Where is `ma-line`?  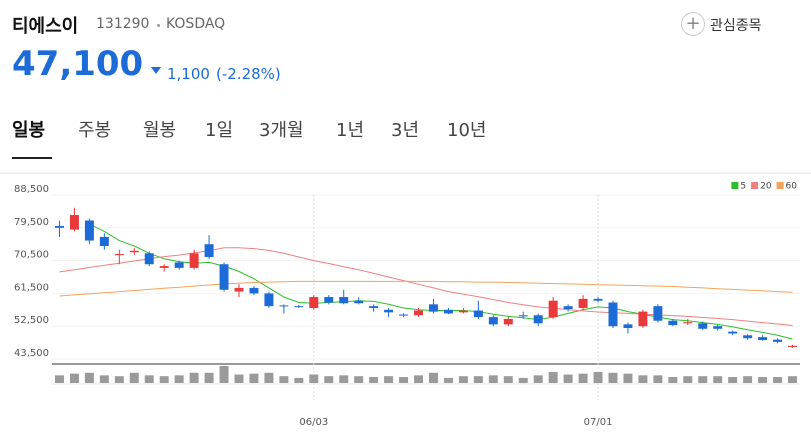
ma-line is located at coordinates (426, 288).